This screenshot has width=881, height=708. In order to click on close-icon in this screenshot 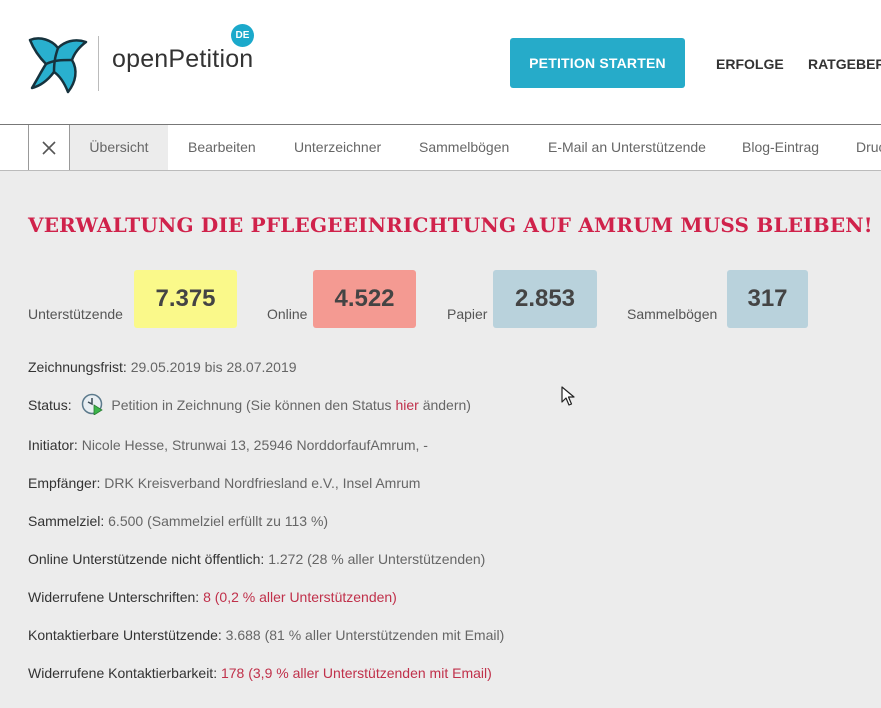, I will do `click(49, 147)`.